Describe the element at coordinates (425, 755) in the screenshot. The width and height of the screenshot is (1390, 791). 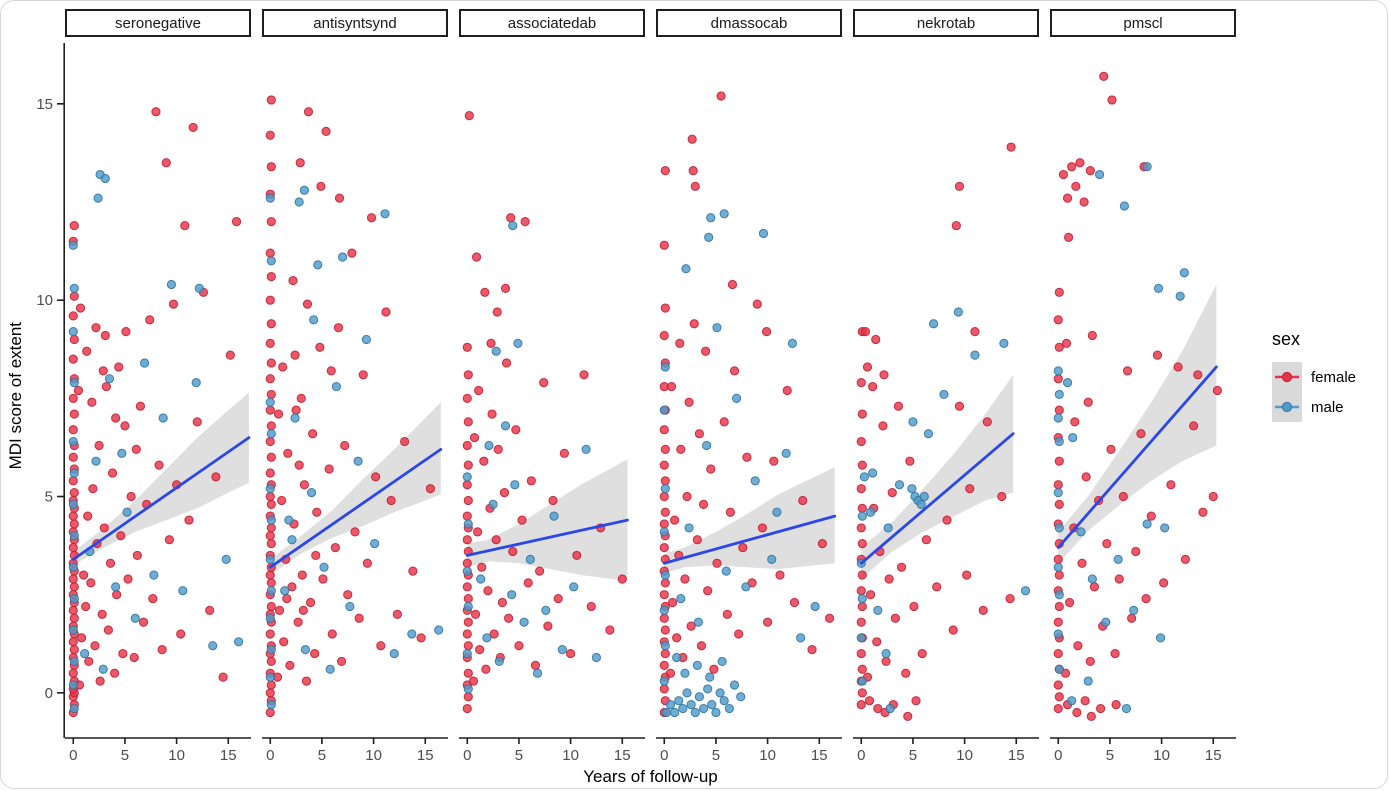
I see `x-tick-label: 15` at that location.